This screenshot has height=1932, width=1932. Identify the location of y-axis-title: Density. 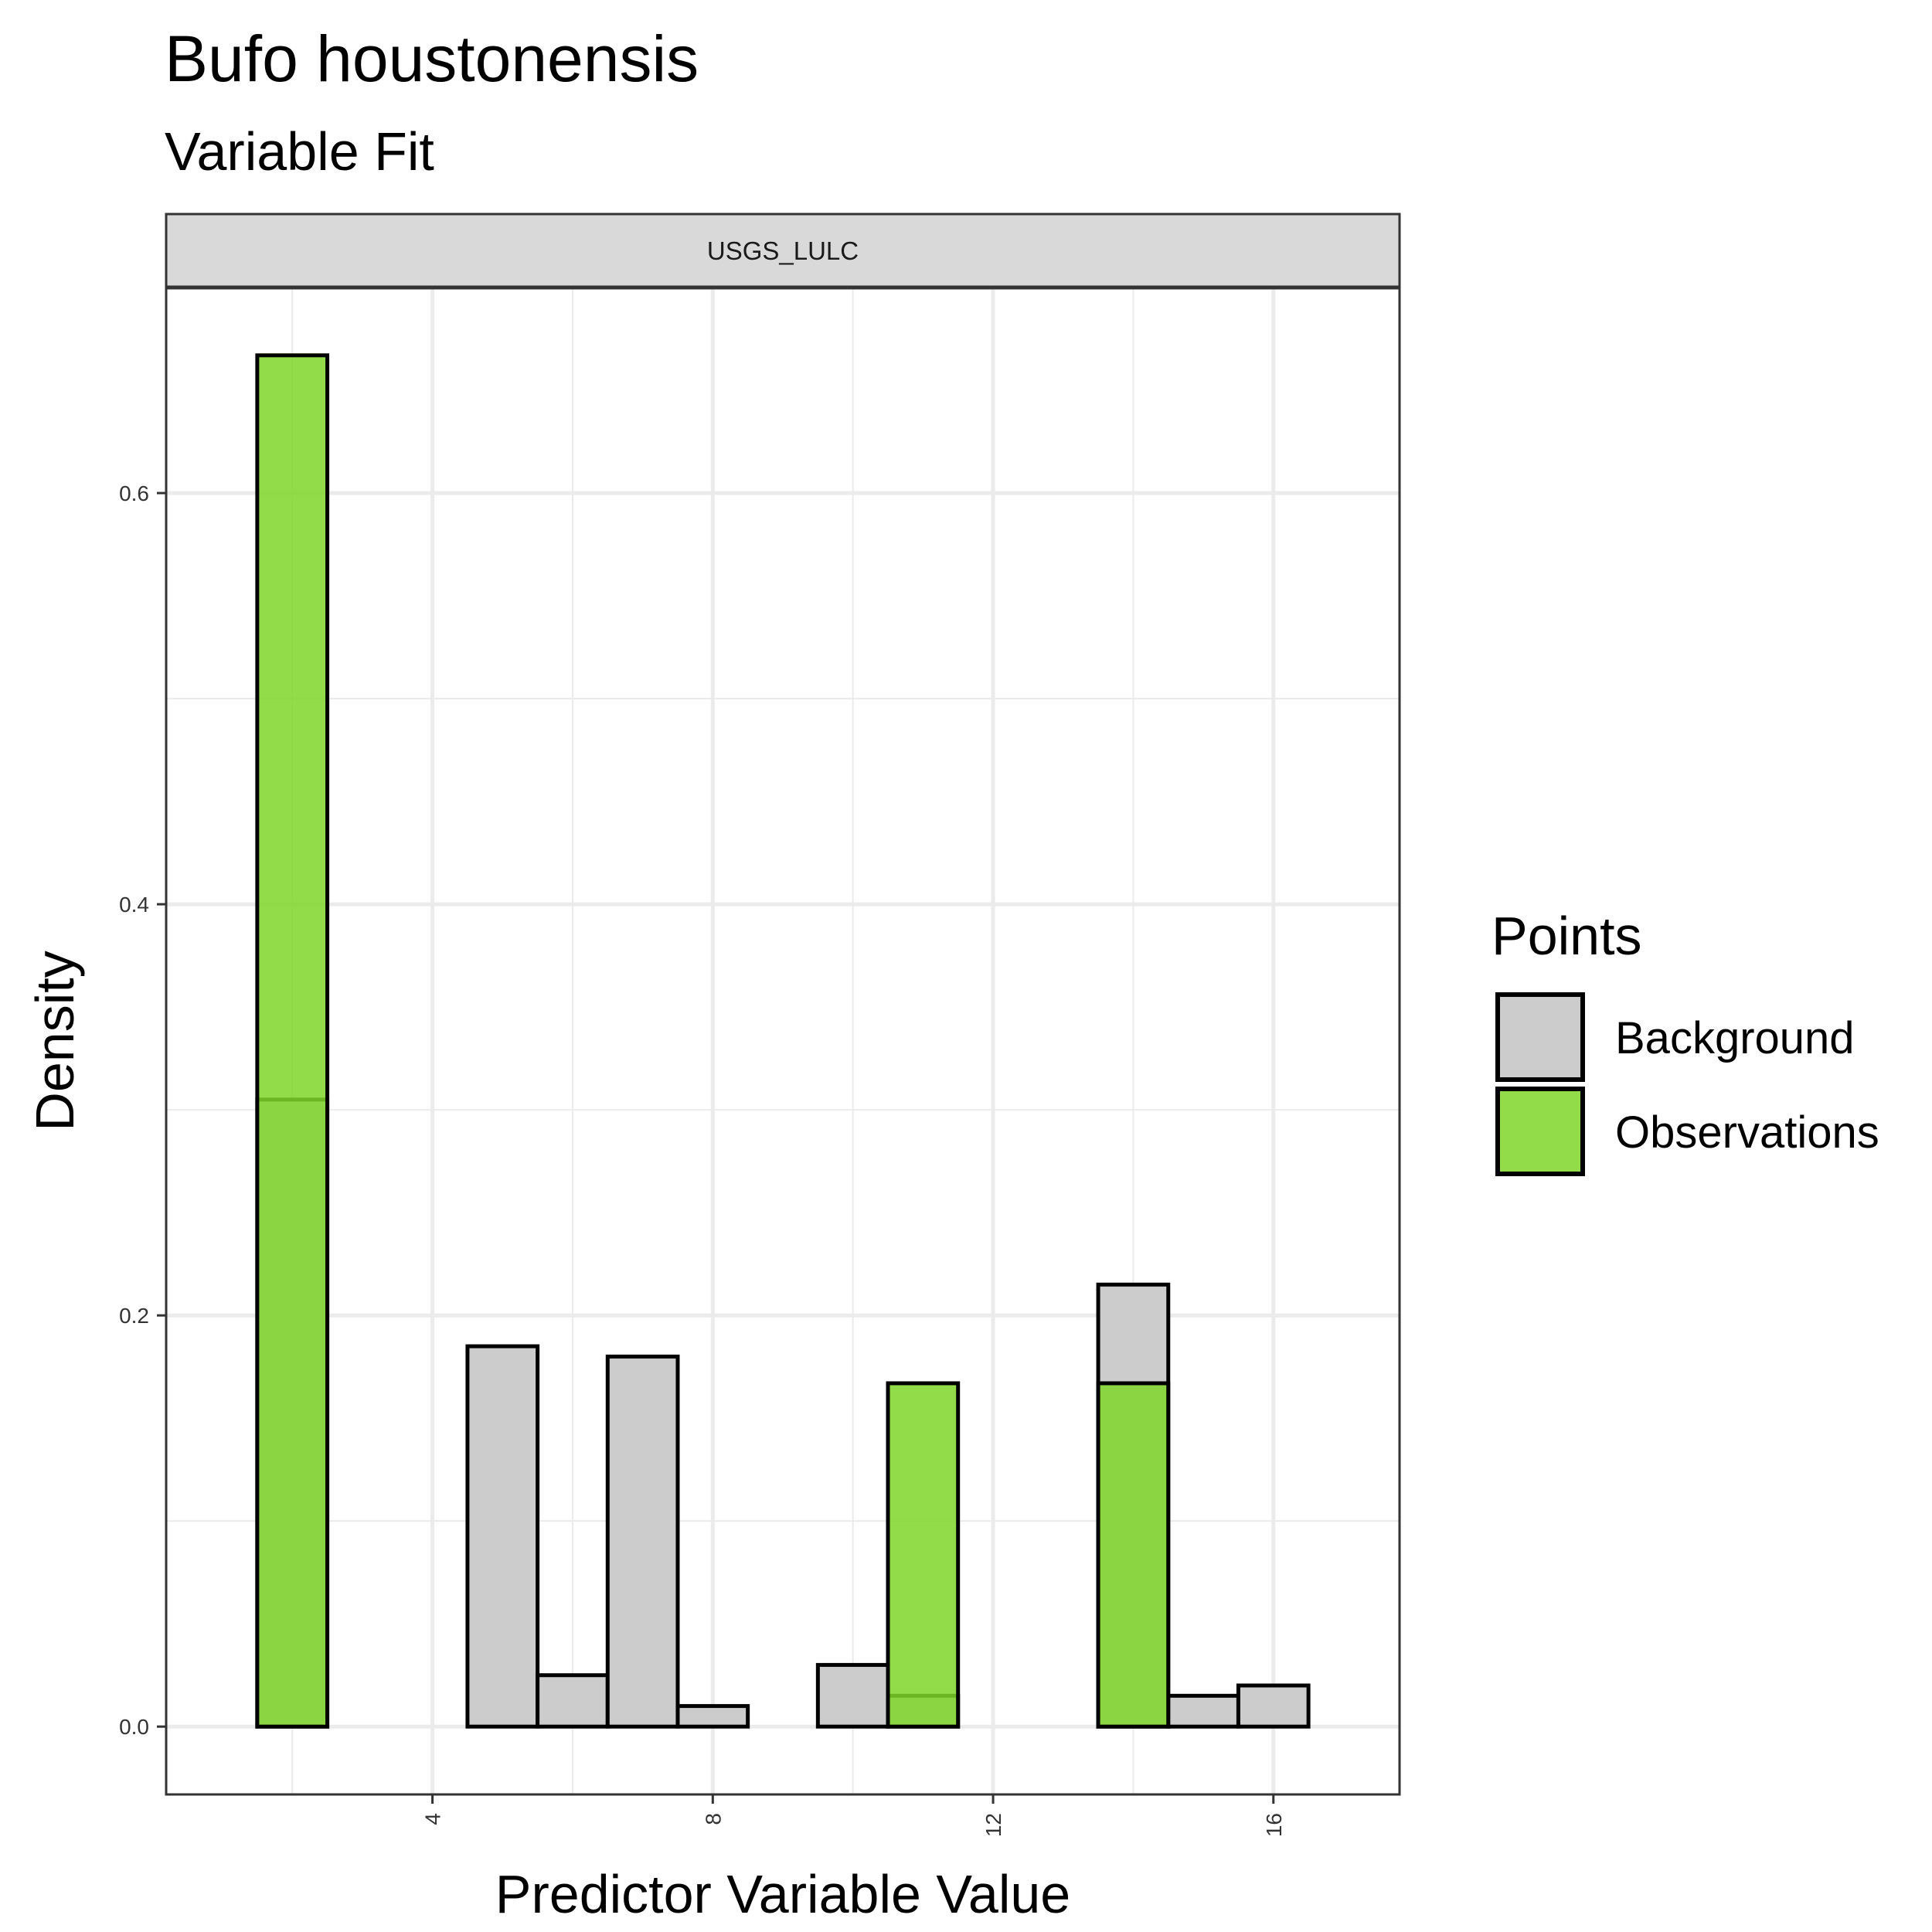
(55, 1041).